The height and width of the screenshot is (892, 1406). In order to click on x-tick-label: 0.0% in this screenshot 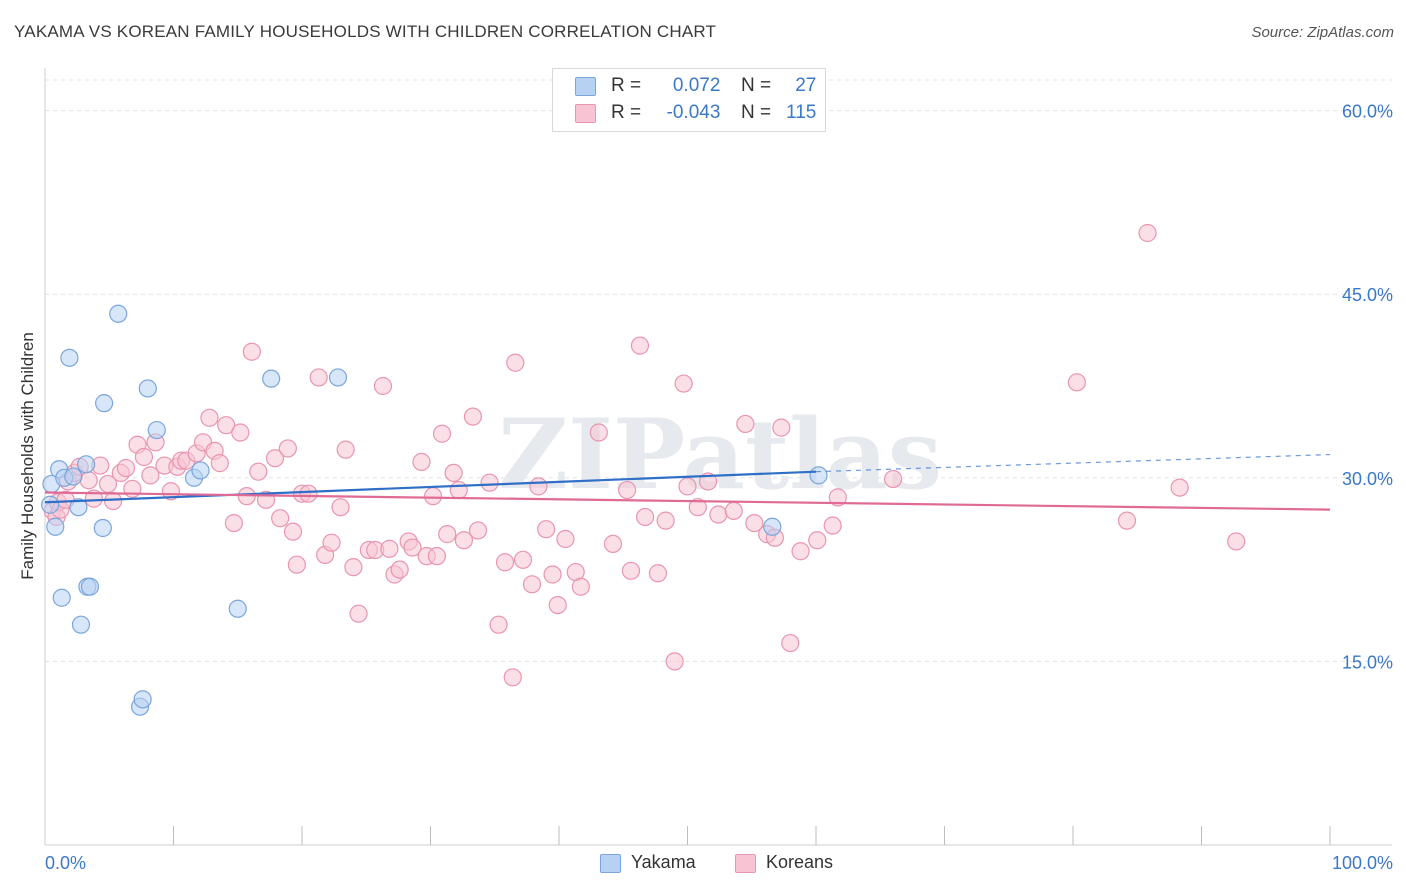, I will do `click(65, 863)`.